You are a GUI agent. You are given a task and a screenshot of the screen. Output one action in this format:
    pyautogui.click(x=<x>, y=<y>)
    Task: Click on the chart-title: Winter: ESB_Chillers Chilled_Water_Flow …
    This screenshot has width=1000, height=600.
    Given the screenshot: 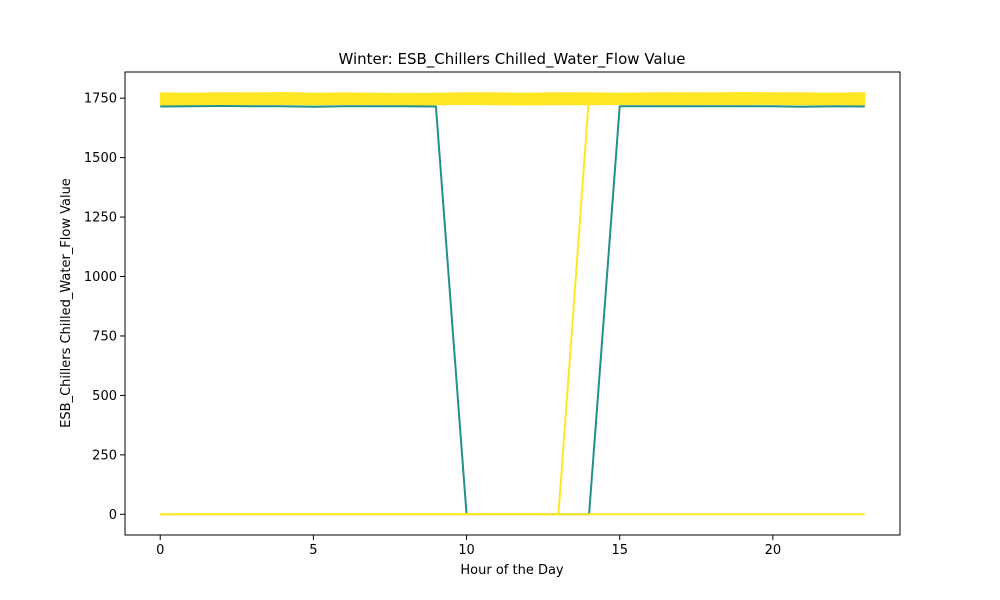 What is the action you would take?
    pyautogui.click(x=511, y=59)
    